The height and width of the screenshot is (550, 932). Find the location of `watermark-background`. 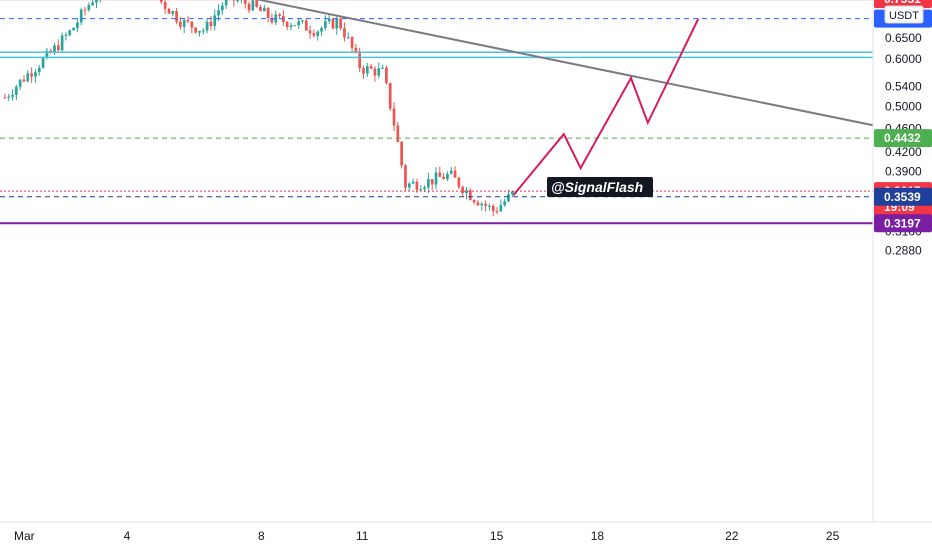

watermark-background is located at coordinates (600, 187).